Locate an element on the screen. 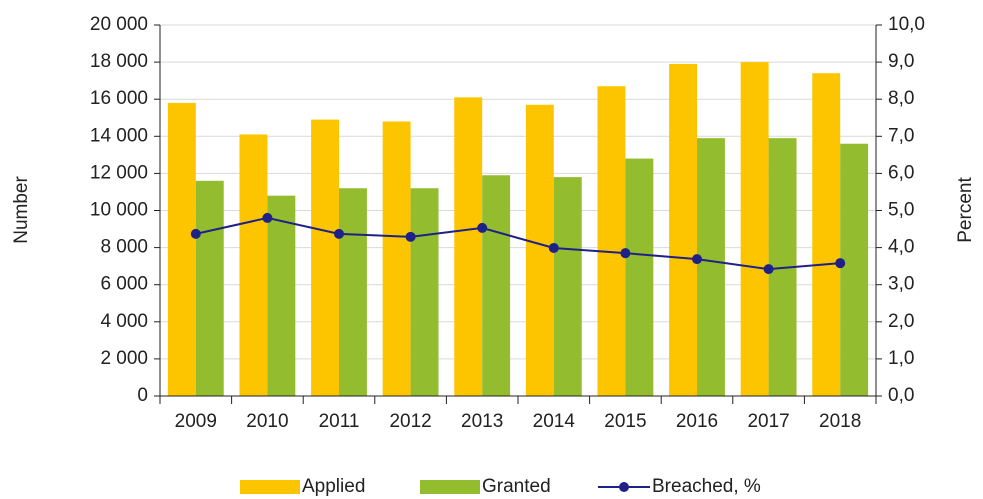 This screenshot has width=983, height=499. y2-tick-label: 10,0 is located at coordinates (906, 24).